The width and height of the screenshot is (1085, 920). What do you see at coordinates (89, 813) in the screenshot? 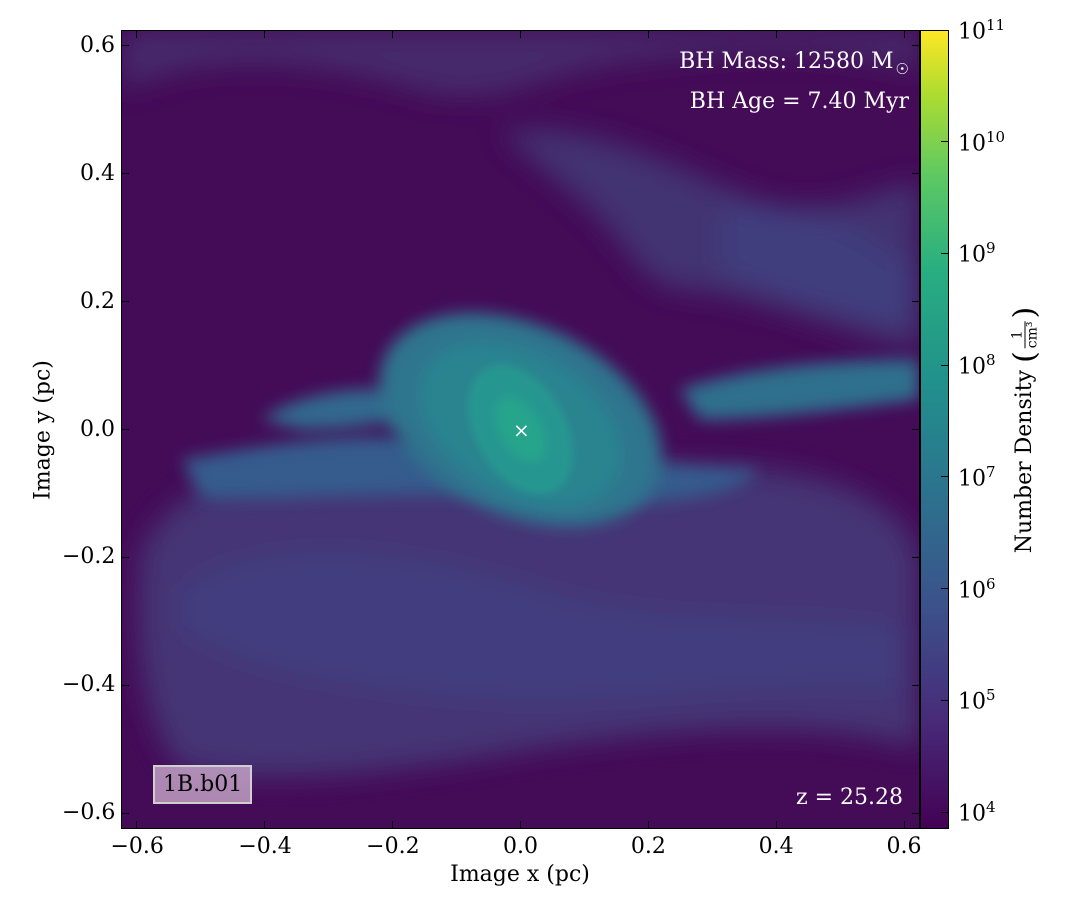
I see `y-tick-label: −0.6` at bounding box center [89, 813].